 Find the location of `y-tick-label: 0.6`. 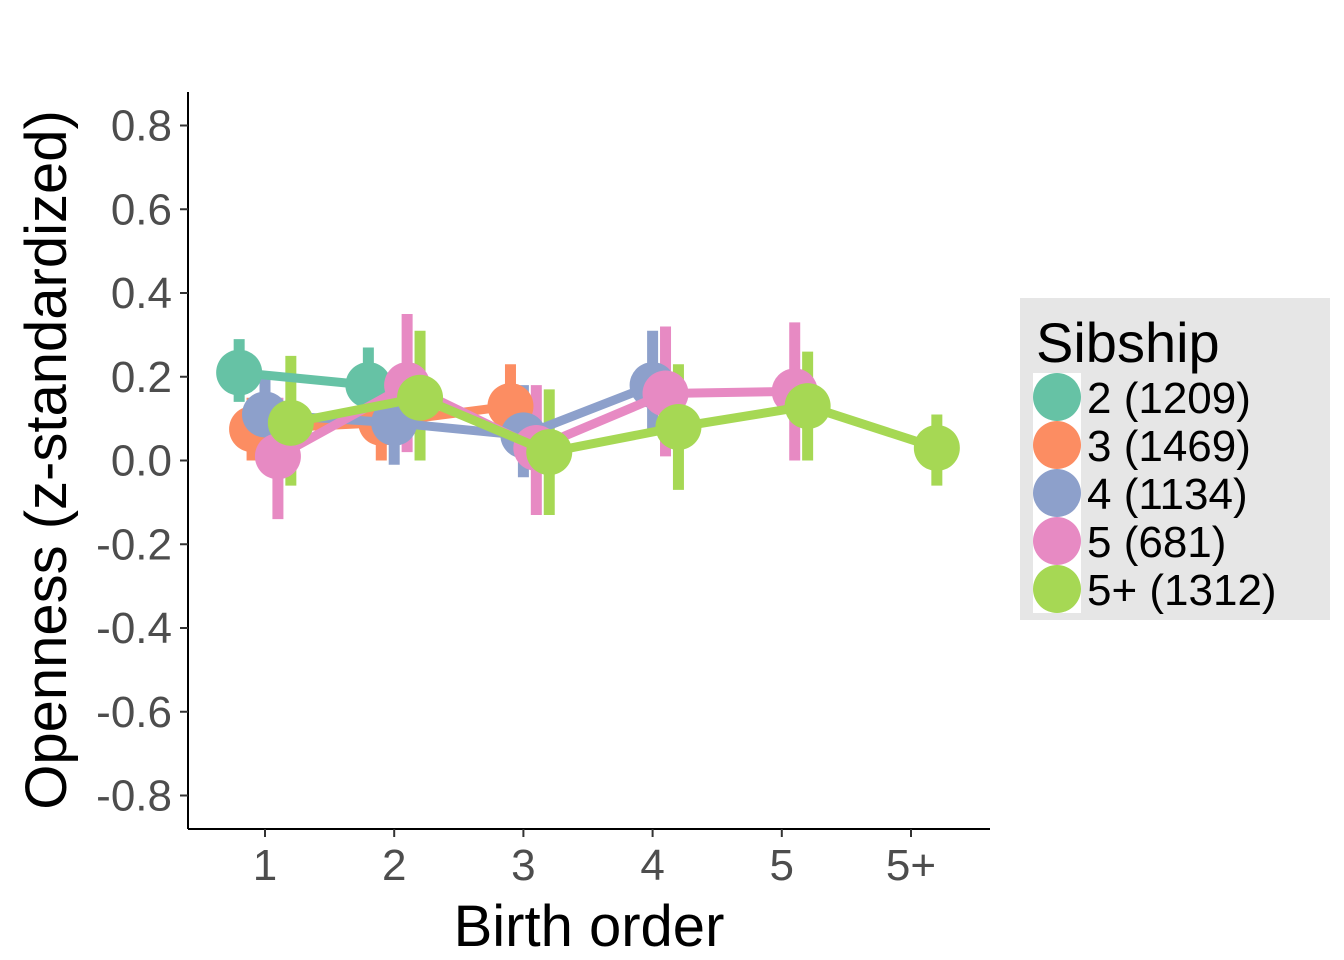

y-tick-label: 0.6 is located at coordinates (141, 209).